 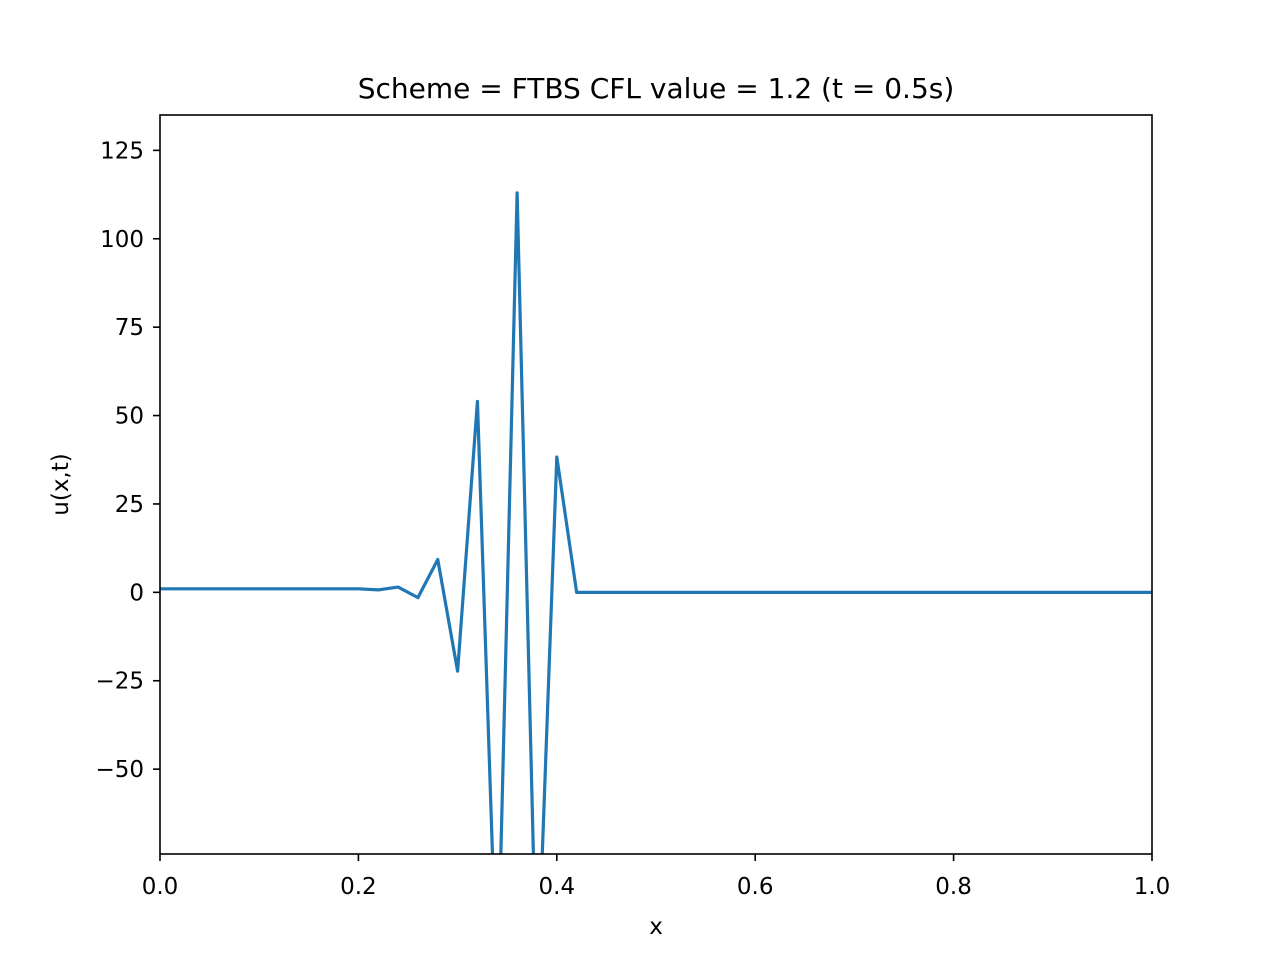 I want to click on y-tick-label: 0, so click(x=136, y=593).